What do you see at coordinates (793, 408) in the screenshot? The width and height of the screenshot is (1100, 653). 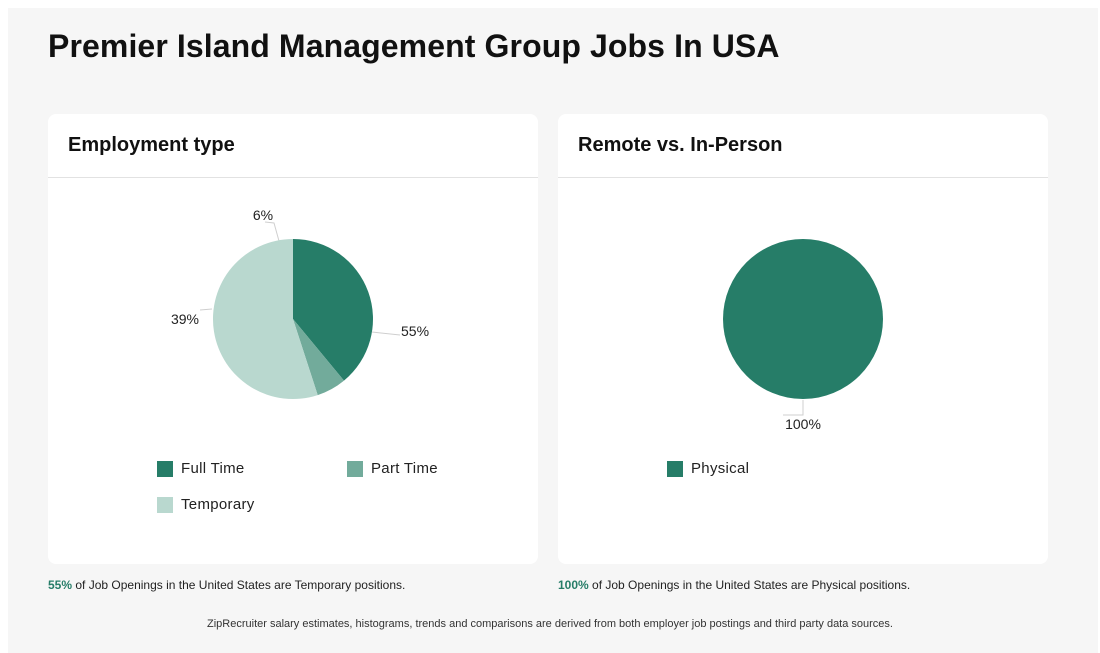 I see `pie-leader-physical` at bounding box center [793, 408].